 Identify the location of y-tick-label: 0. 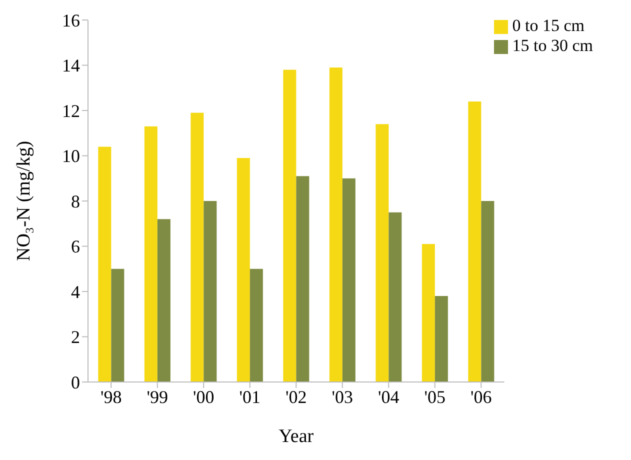
(75, 382).